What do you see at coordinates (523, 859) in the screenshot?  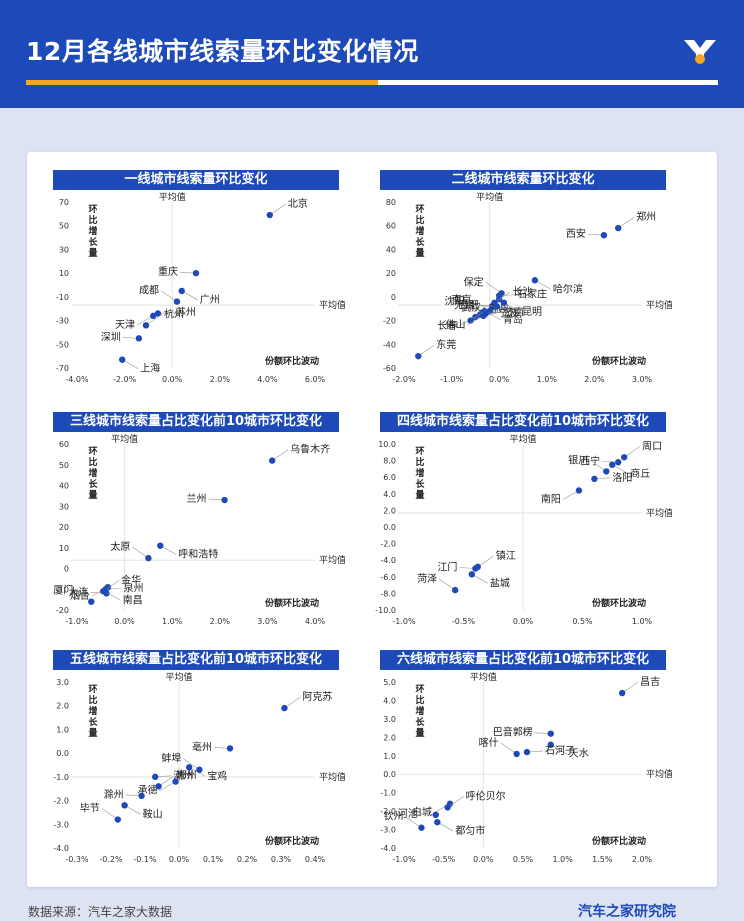 I see `x-tick-label: 0.5%` at bounding box center [523, 859].